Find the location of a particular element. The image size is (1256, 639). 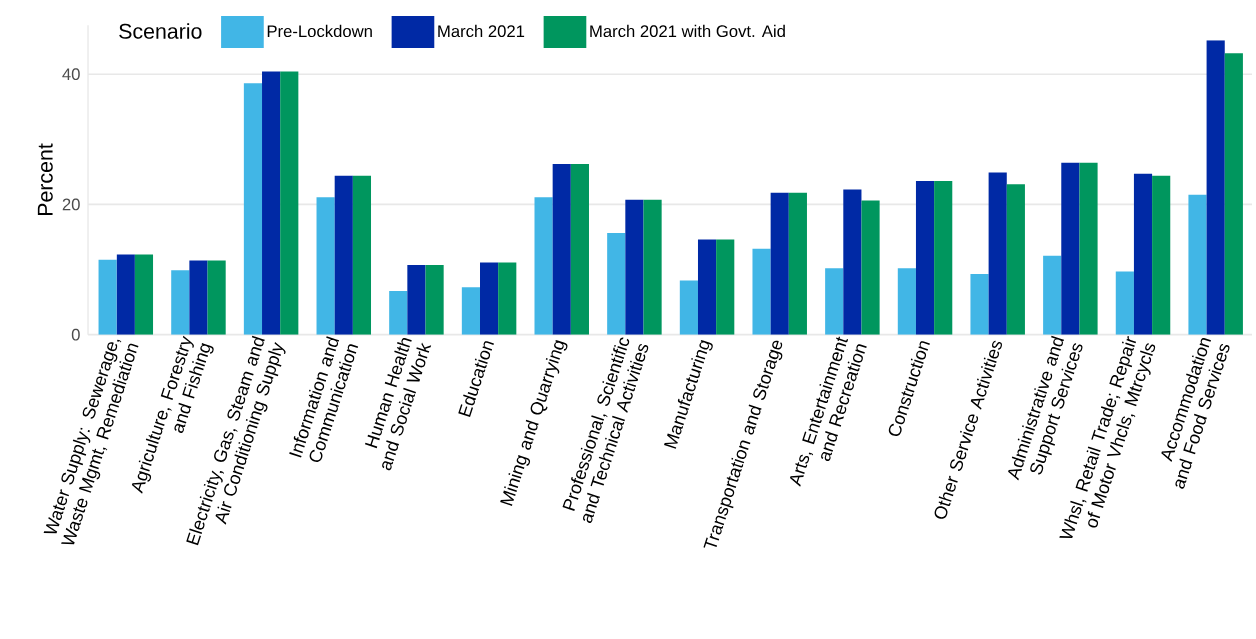

legend-label: Pre-Lockdown is located at coordinates (319, 31).